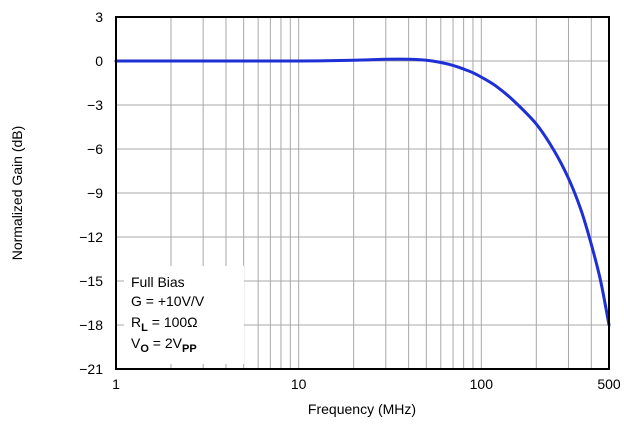  I want to click on x-axis-label: Frequency (MHz), so click(362, 409).